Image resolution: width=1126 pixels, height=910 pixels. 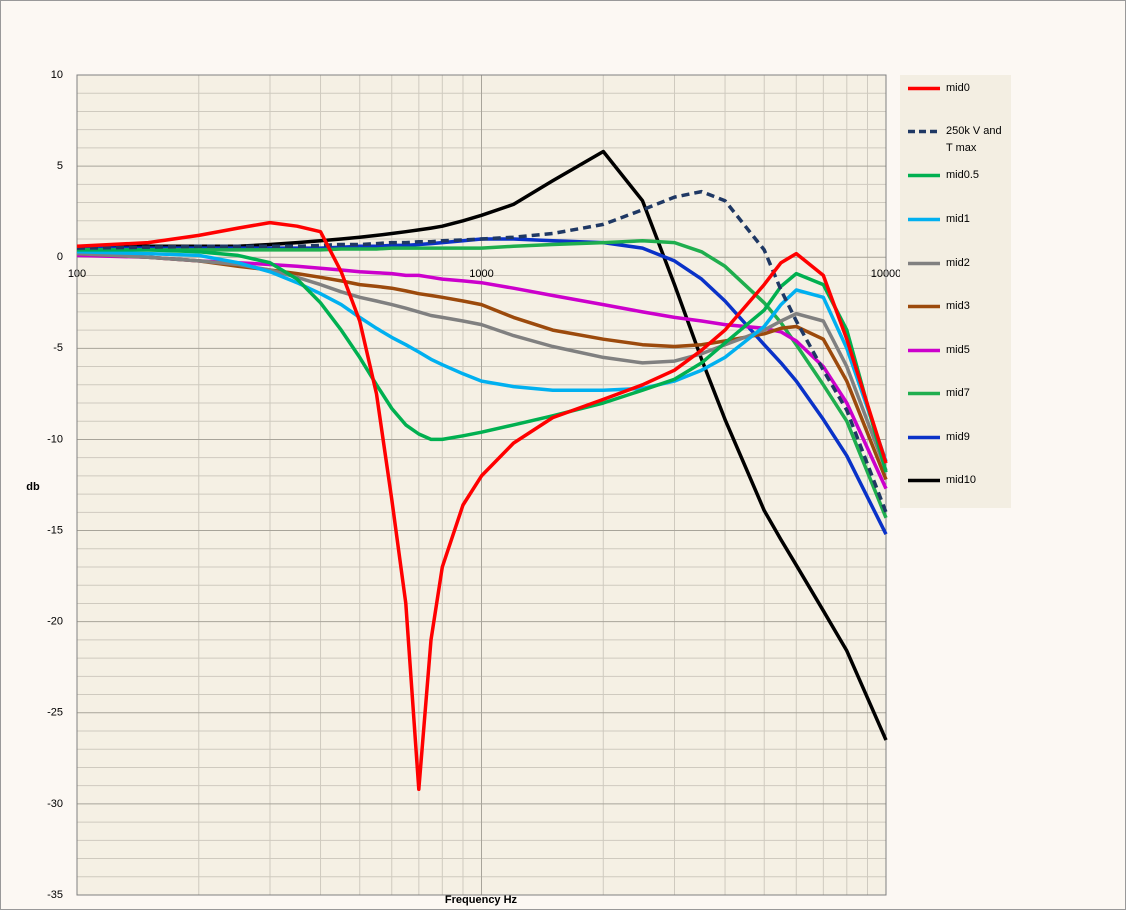 I want to click on y-tick-label: -30, so click(x=55, y=804).